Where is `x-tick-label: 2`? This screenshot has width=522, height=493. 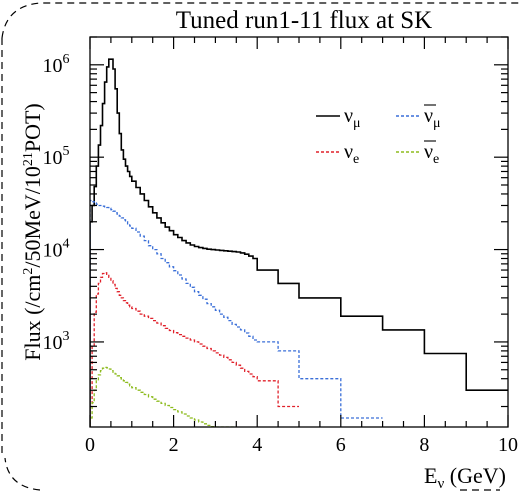 x-tick-label: 2 is located at coordinates (174, 445).